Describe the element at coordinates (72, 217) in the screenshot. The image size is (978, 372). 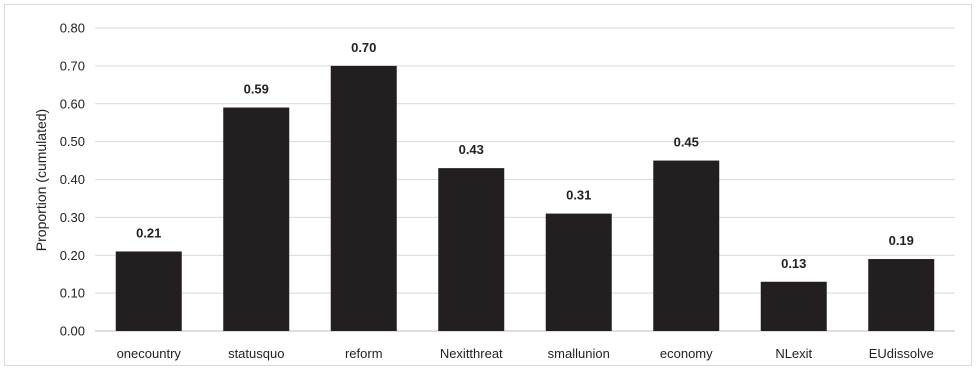
I see `y-tick-label: 0.30` at that location.